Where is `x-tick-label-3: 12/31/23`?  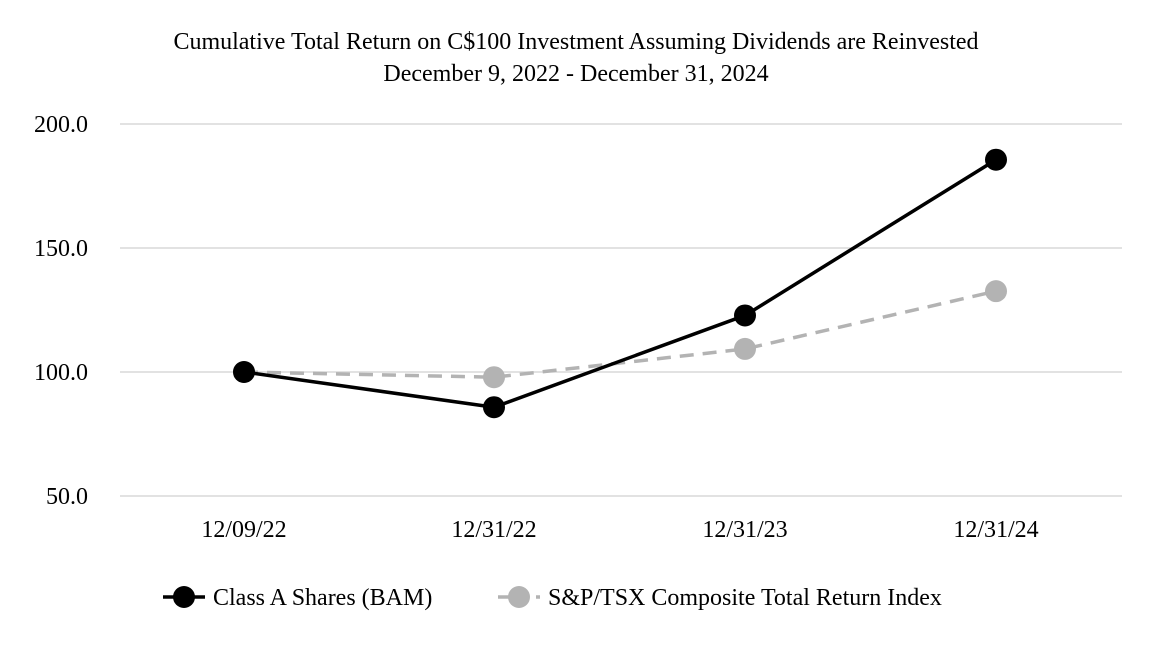
x-tick-label-3: 12/31/23 is located at coordinates (744, 530).